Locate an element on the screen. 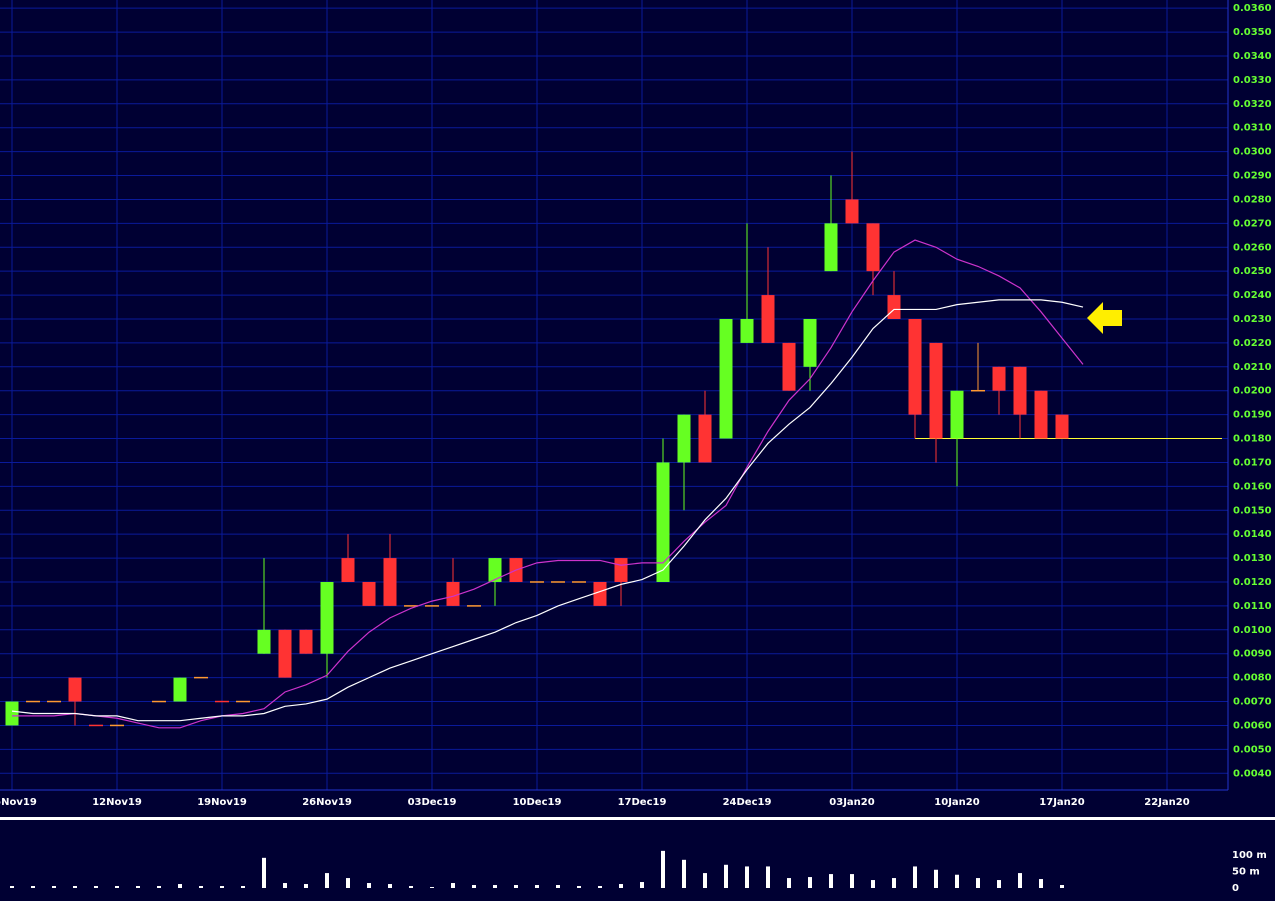 This screenshot has height=901, width=1275. y-tick-label: 0.0320 is located at coordinates (1252, 104).